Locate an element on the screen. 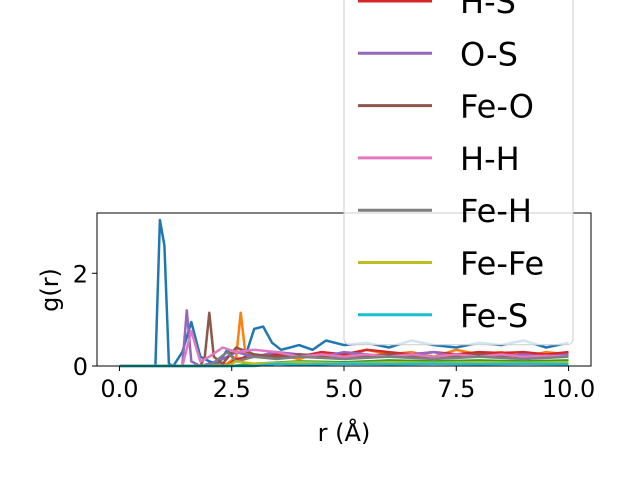  legend-label-fe-fe: Fe-Fe is located at coordinates (502, 264).